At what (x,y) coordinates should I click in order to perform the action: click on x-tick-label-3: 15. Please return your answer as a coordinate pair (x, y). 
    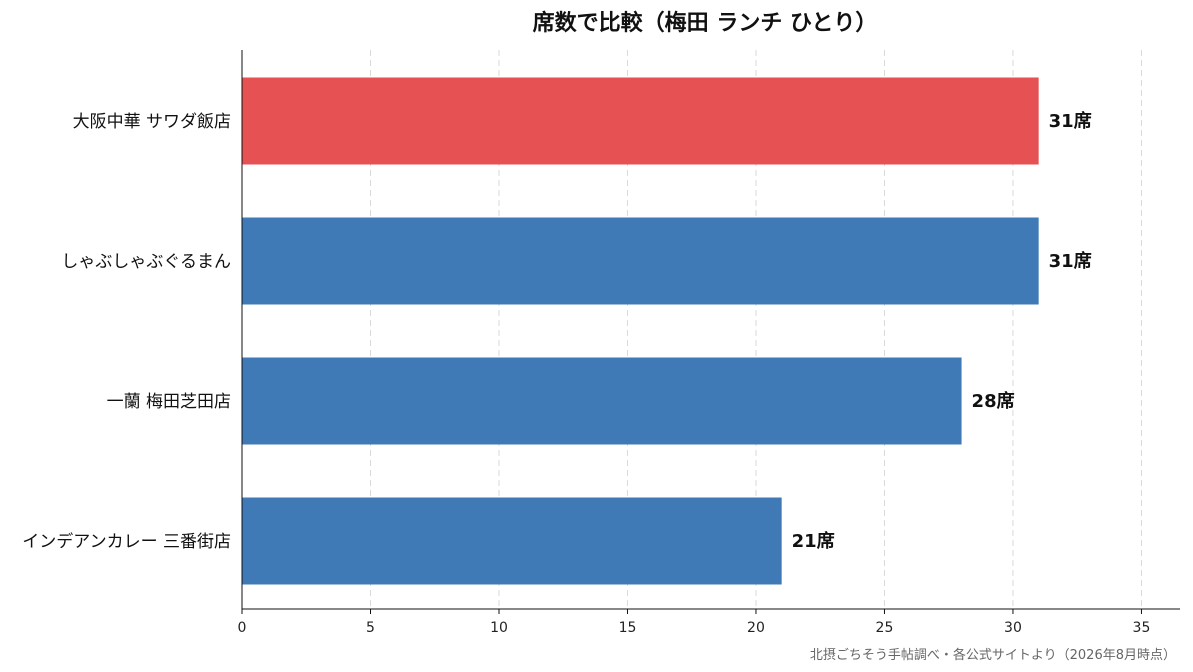
    Looking at the image, I should click on (628, 628).